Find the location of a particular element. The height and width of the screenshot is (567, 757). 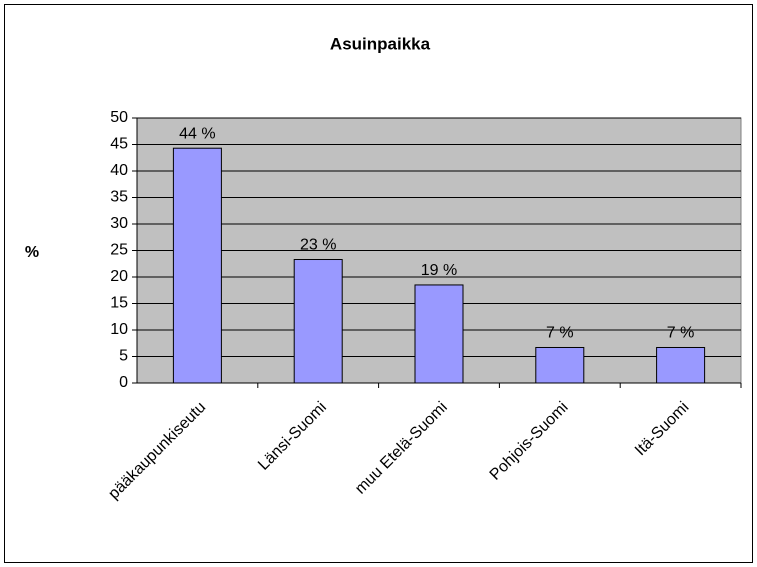

y-tick-label: 5 is located at coordinates (123, 356).